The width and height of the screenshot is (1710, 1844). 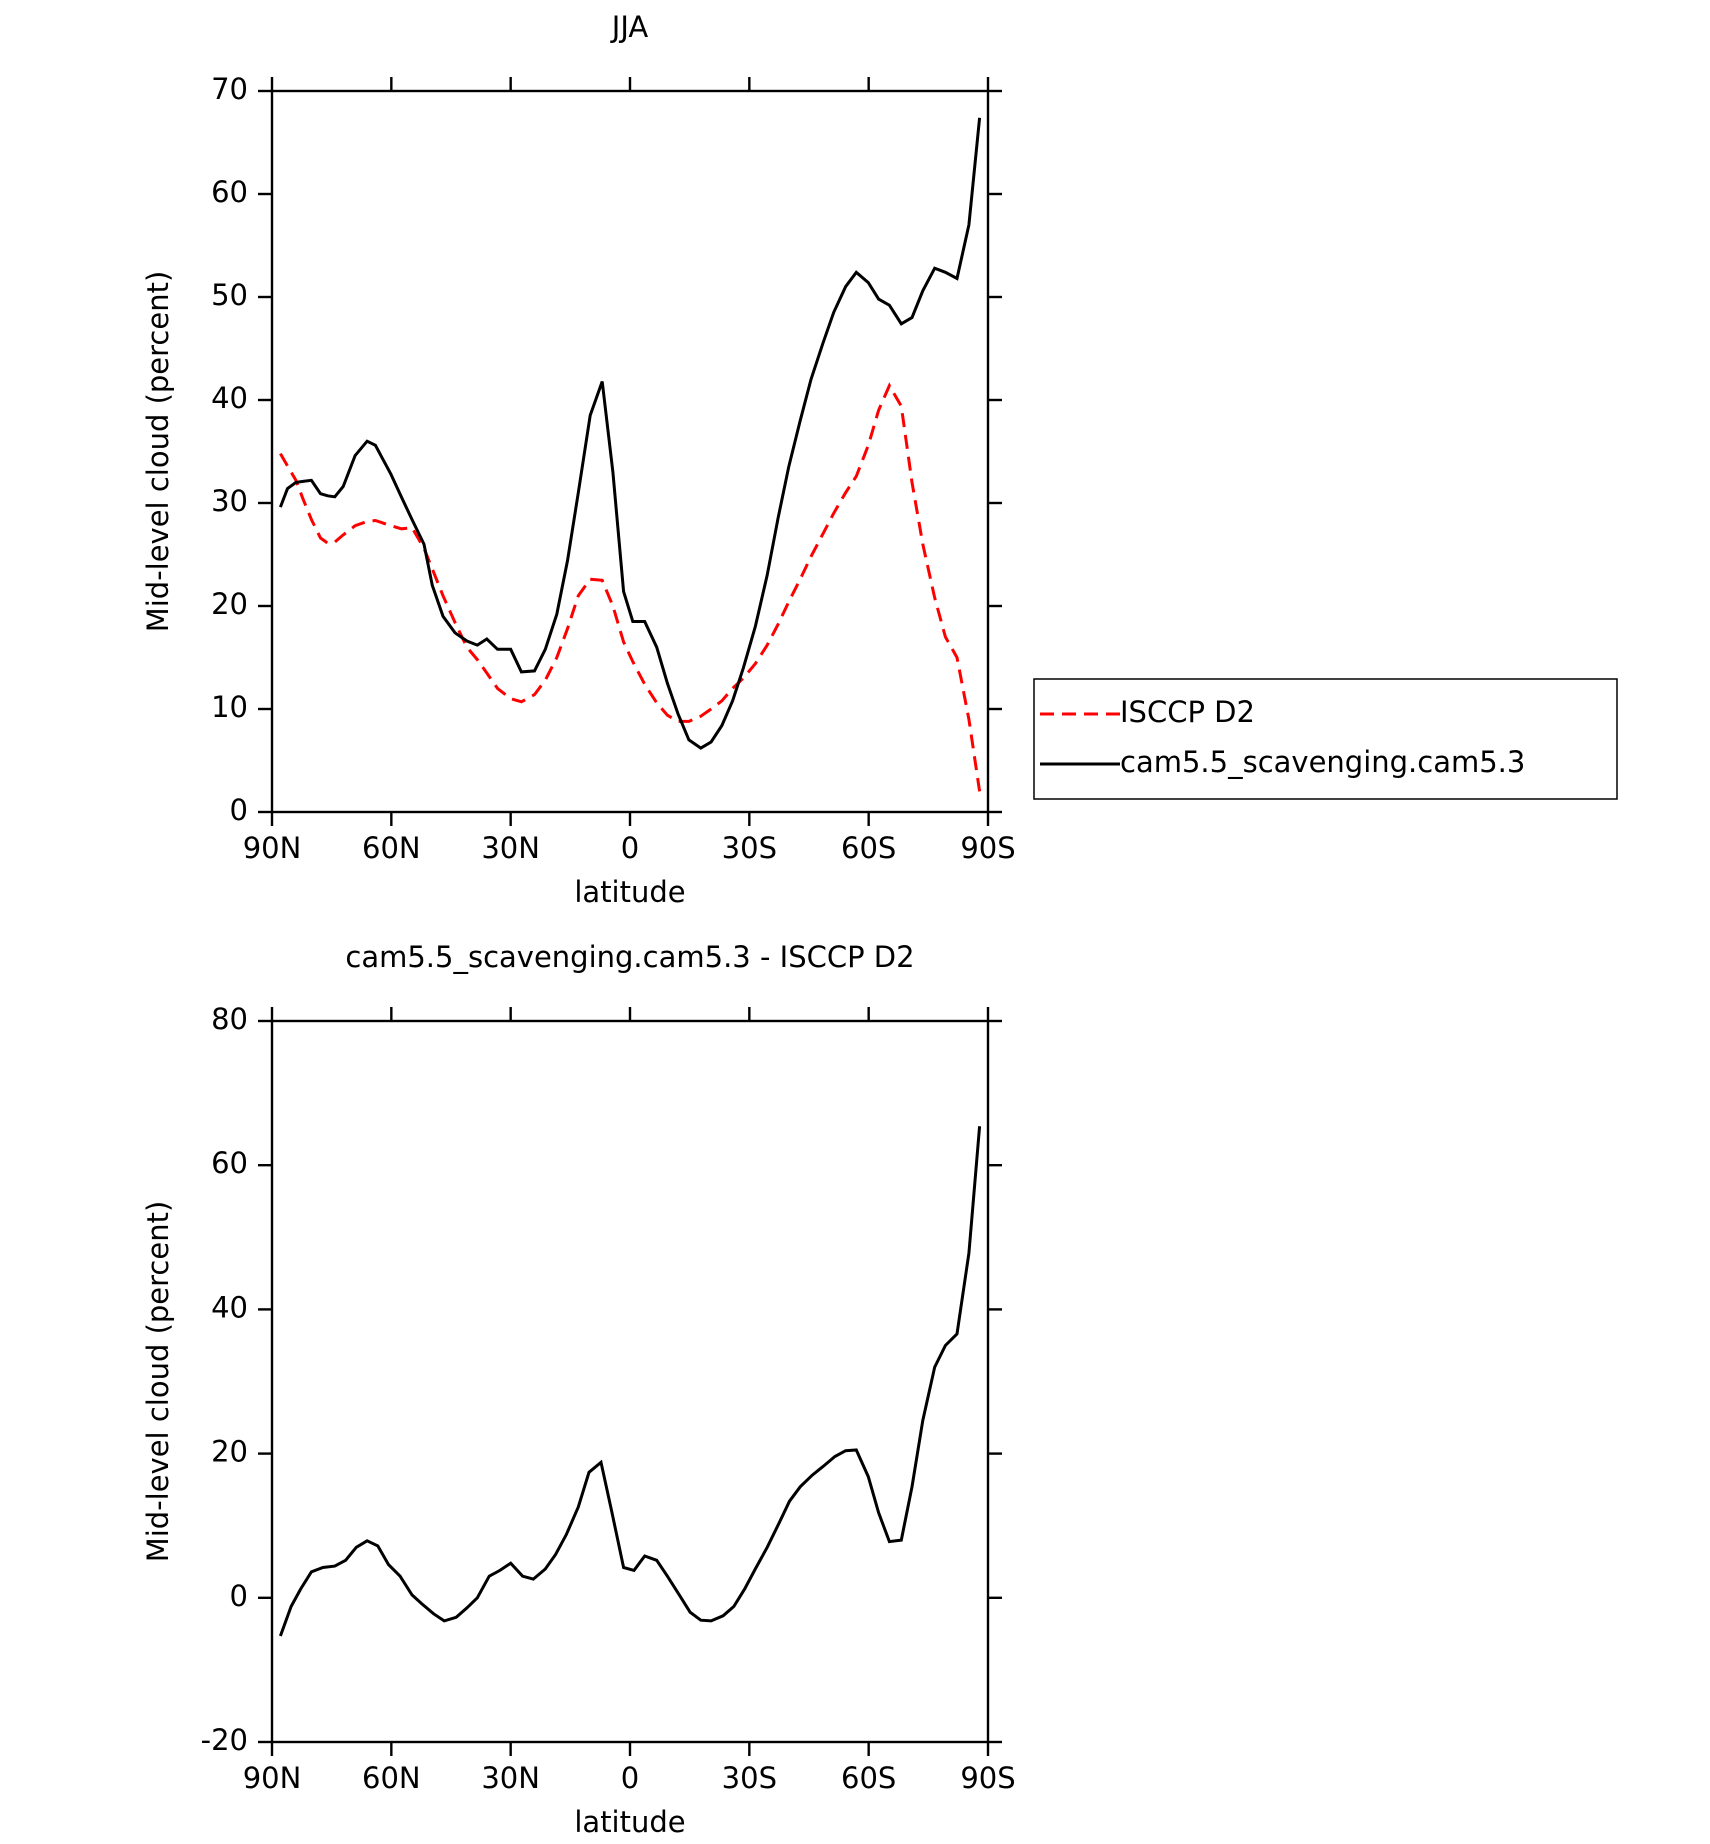 I want to click on y-tick-label: 10, so click(x=229, y=707).